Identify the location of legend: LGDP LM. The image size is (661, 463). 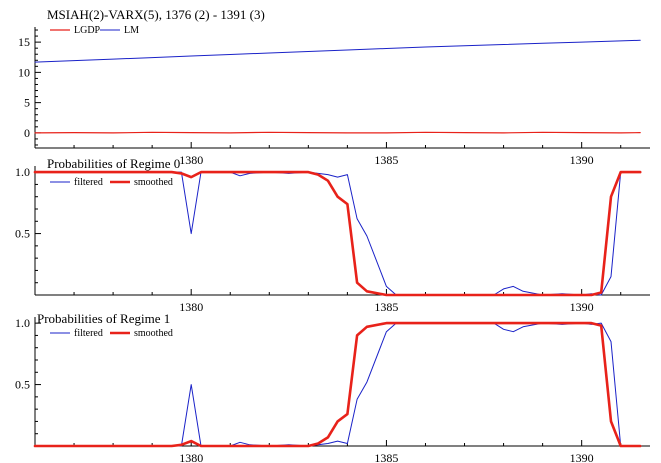
(94, 30).